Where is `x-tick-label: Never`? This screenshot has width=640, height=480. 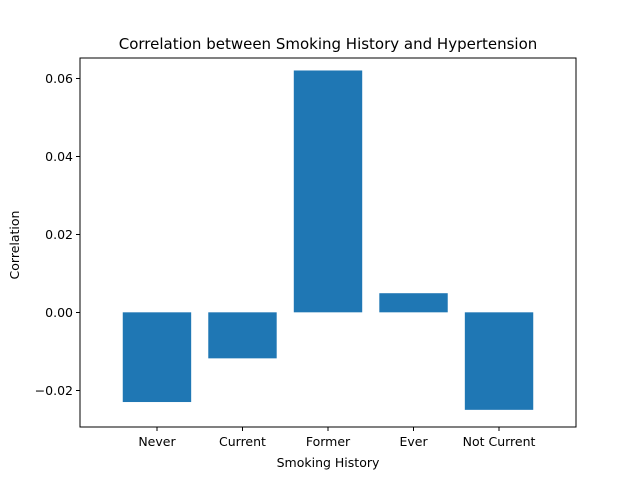 x-tick-label: Never is located at coordinates (157, 441).